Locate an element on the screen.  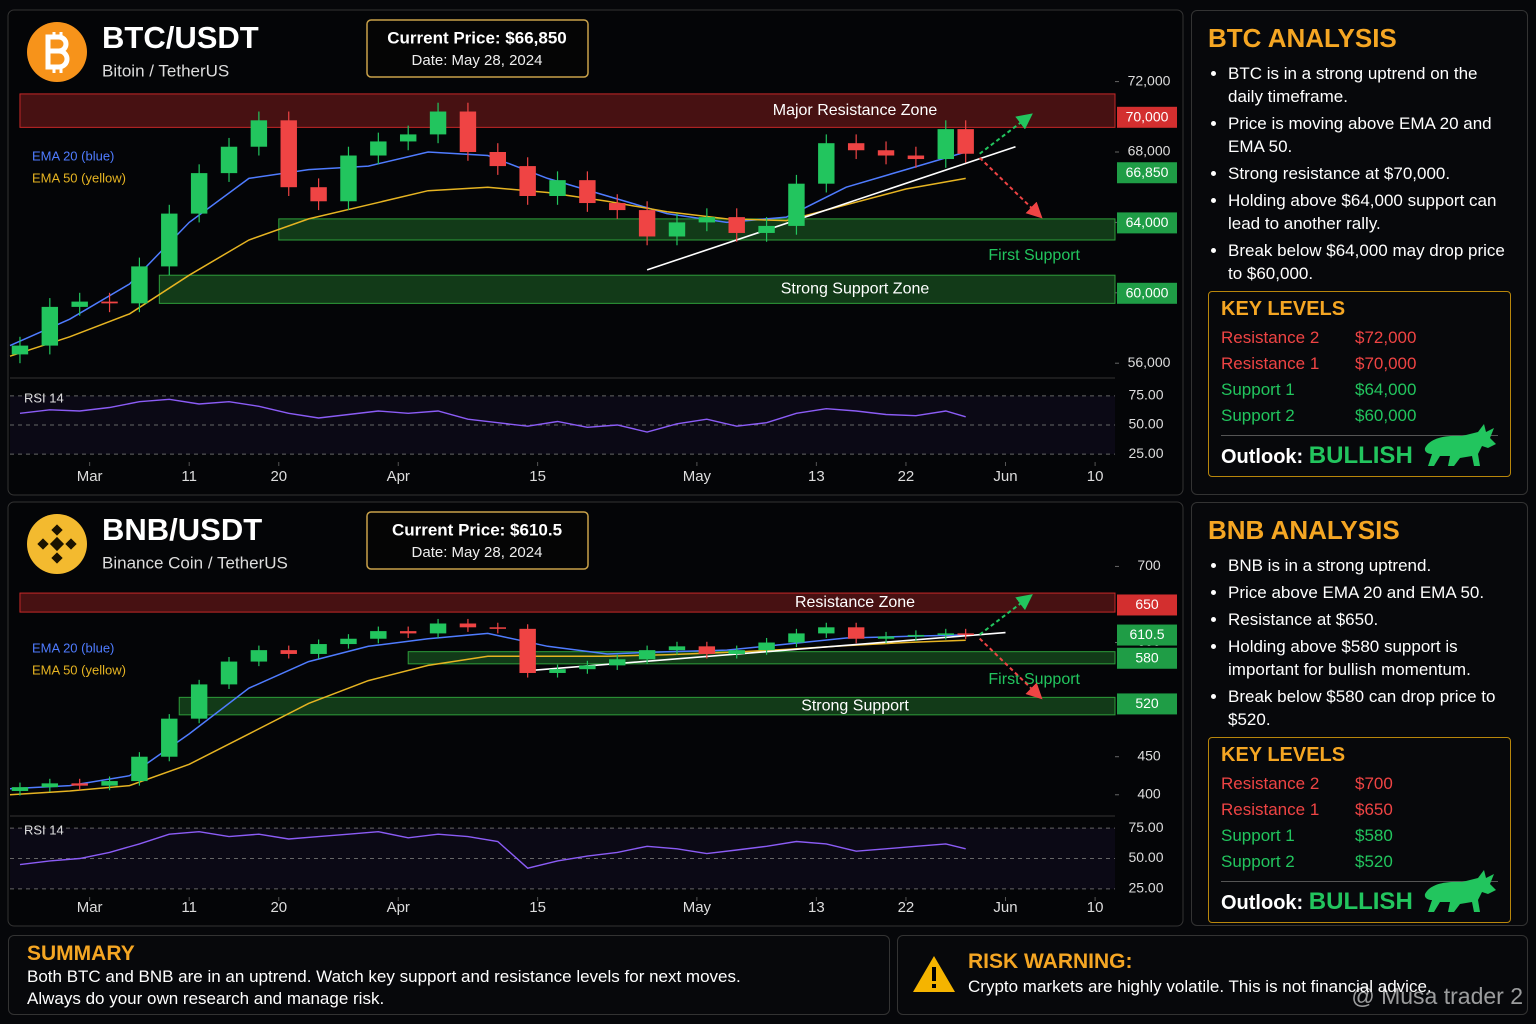
level-label: Support 1 is located at coordinates (1258, 389).